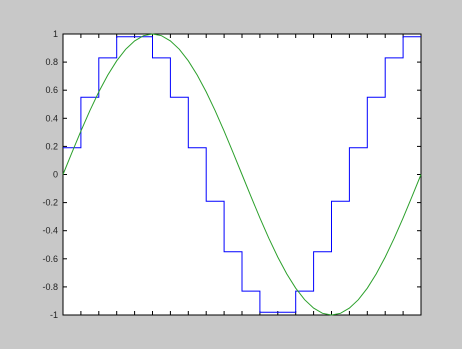  I want to click on y-tick-label: 1, so click(55, 34).